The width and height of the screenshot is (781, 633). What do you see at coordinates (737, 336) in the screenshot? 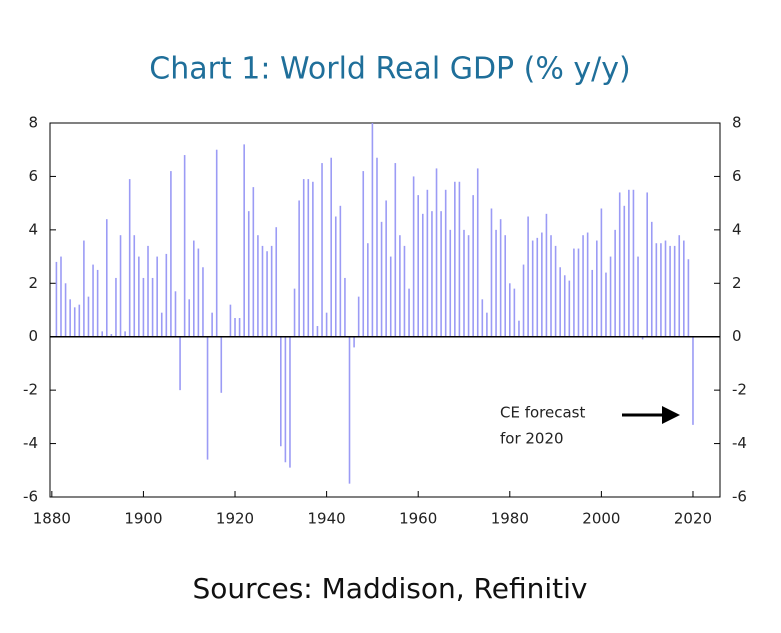
I see `y2-tick-label: 0` at bounding box center [737, 336].